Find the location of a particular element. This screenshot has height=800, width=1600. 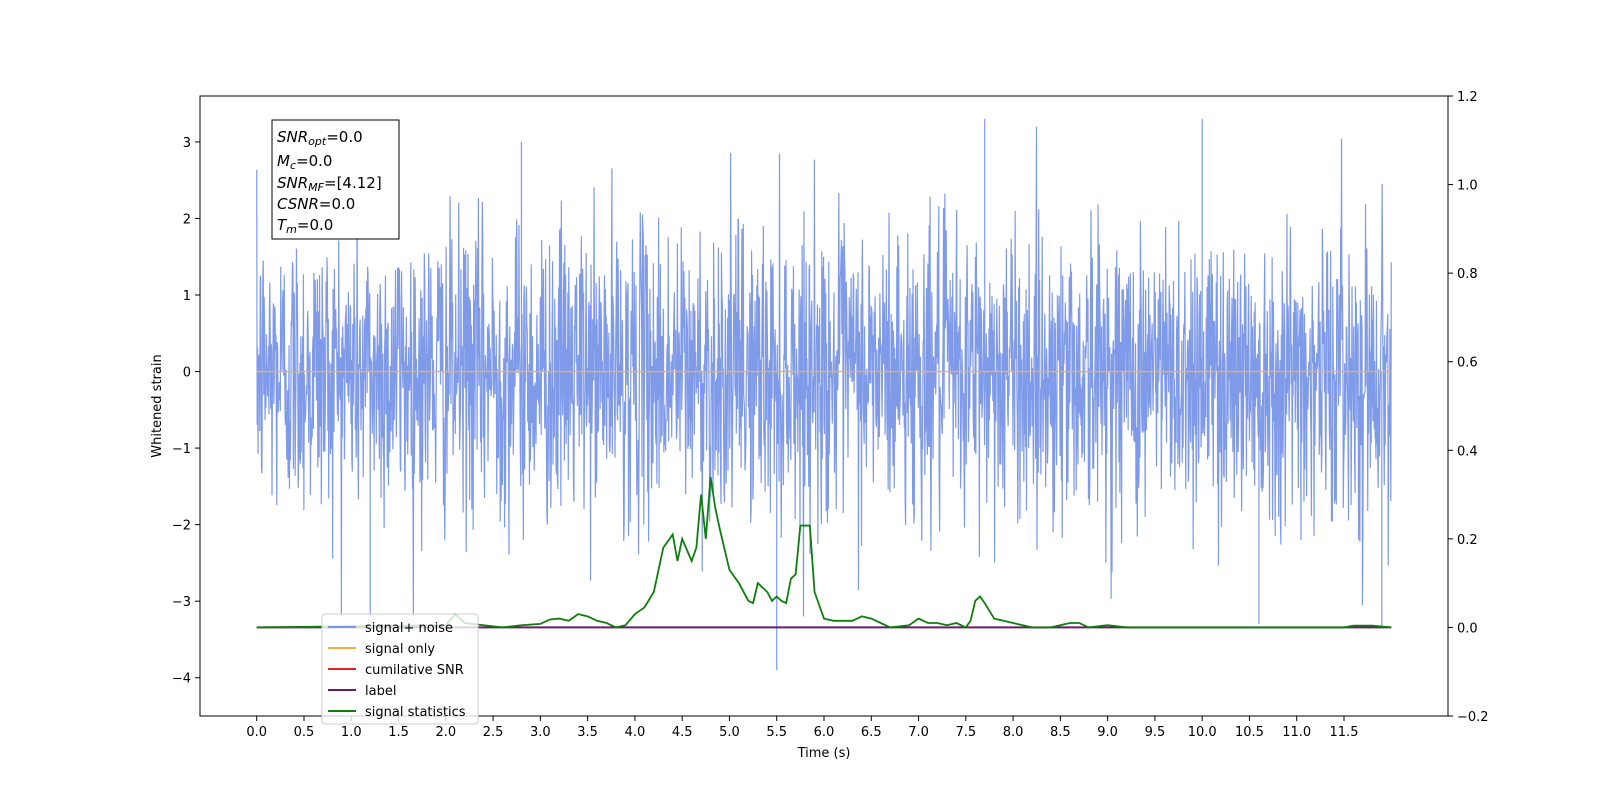

y2-tick-label: 1.2 is located at coordinates (1467, 97).